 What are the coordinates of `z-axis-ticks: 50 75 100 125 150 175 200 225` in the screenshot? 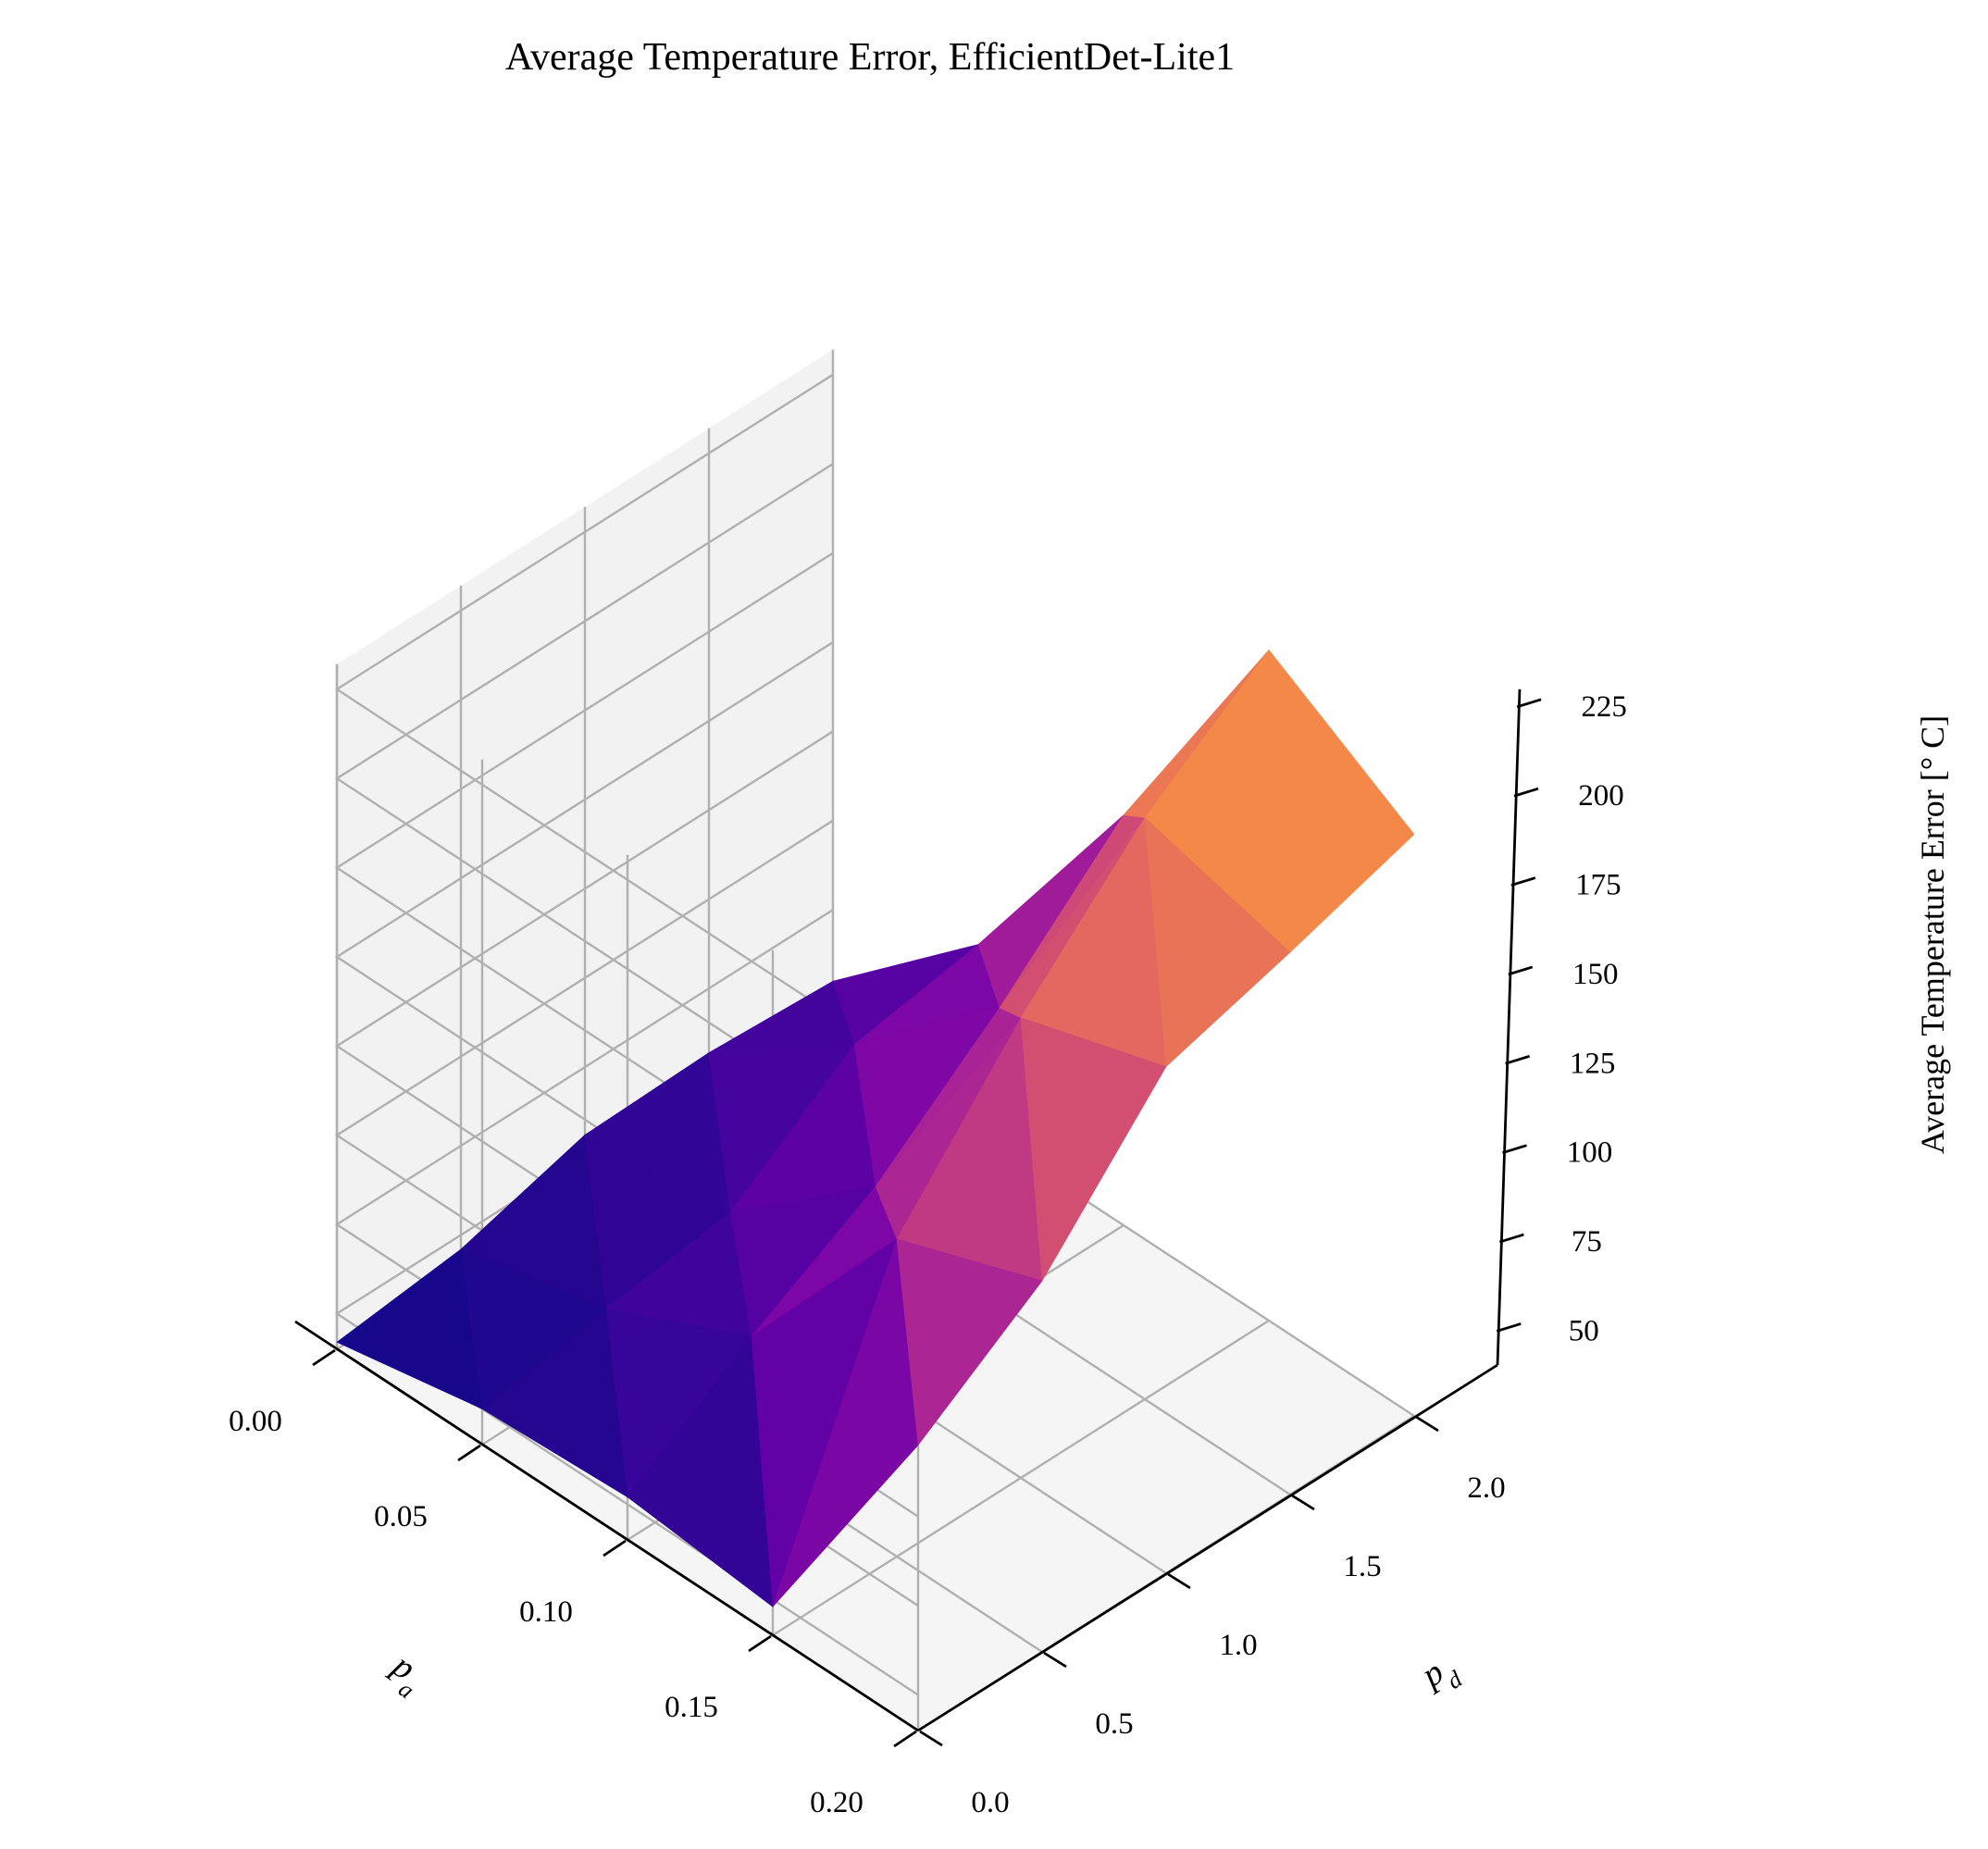 It's located at (1561, 1018).